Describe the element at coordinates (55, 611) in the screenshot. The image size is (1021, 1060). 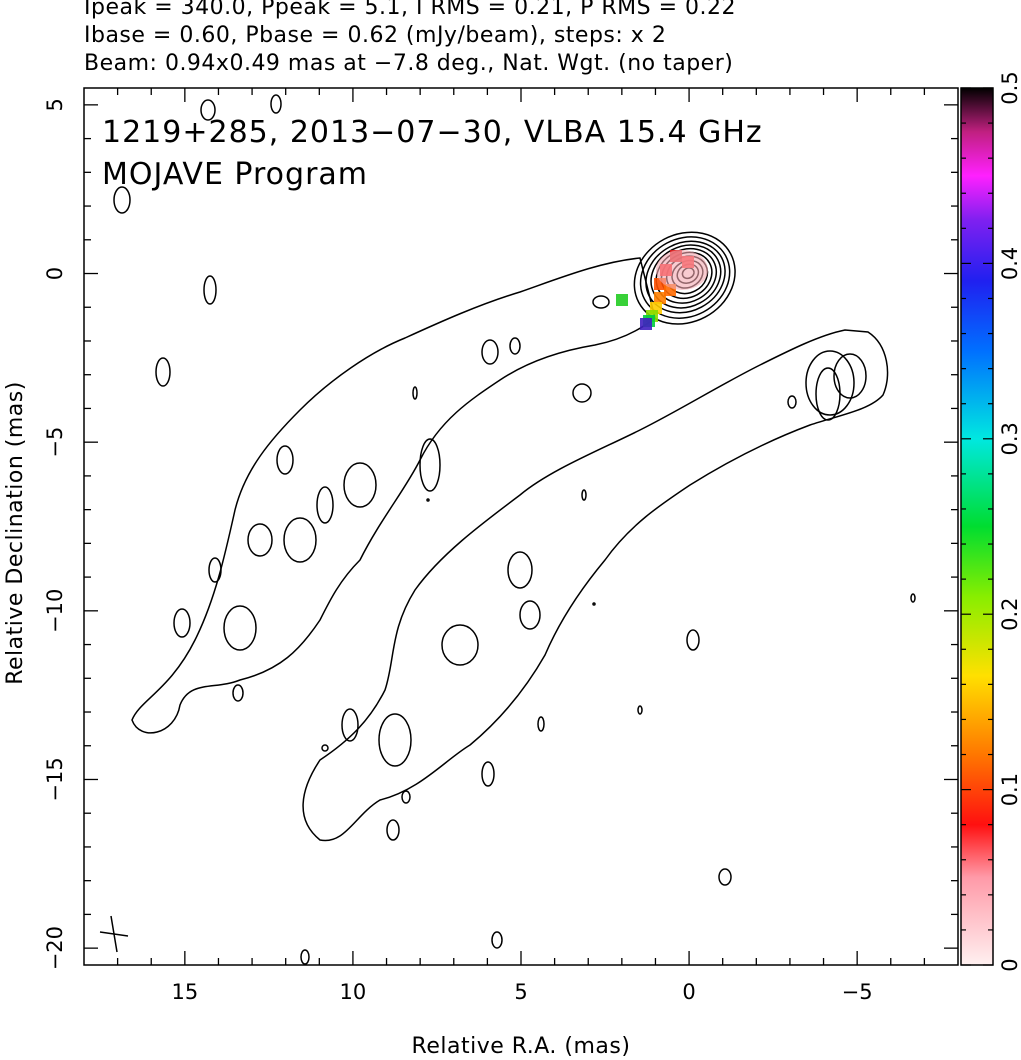
I see `y-tick-label: −10` at that location.